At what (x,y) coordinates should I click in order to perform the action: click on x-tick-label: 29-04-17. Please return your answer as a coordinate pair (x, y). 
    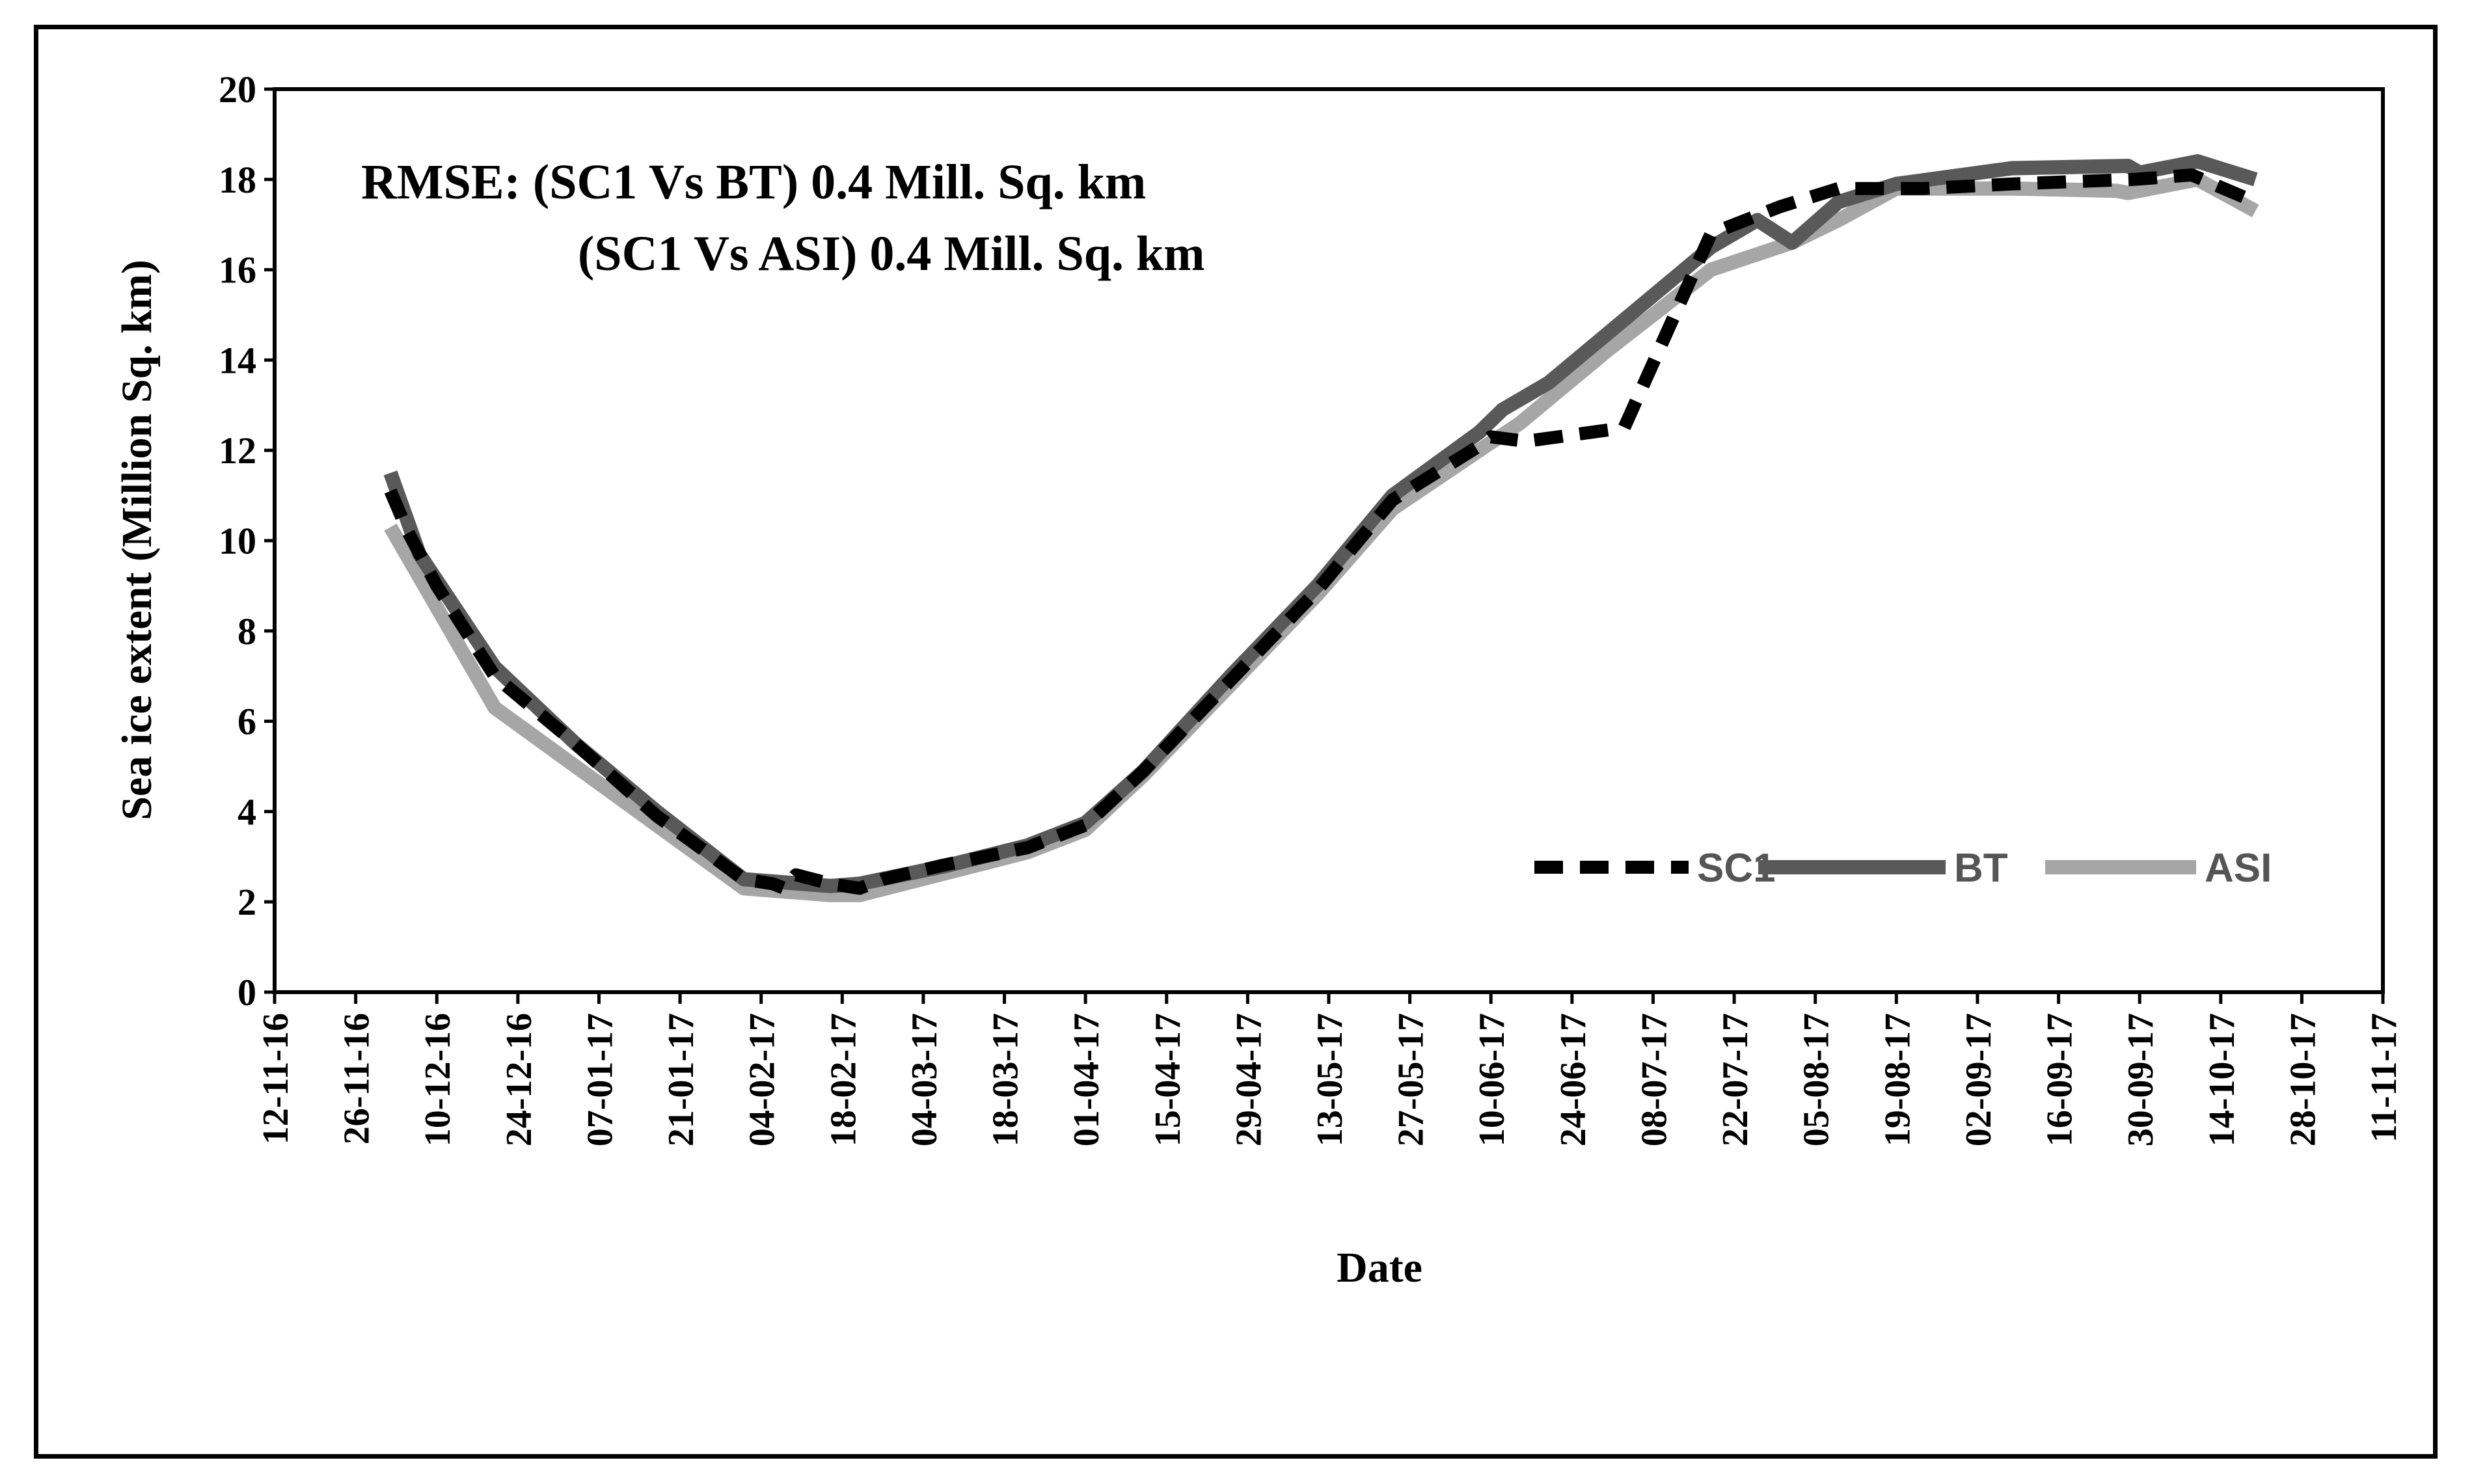
    Looking at the image, I should click on (1249, 1079).